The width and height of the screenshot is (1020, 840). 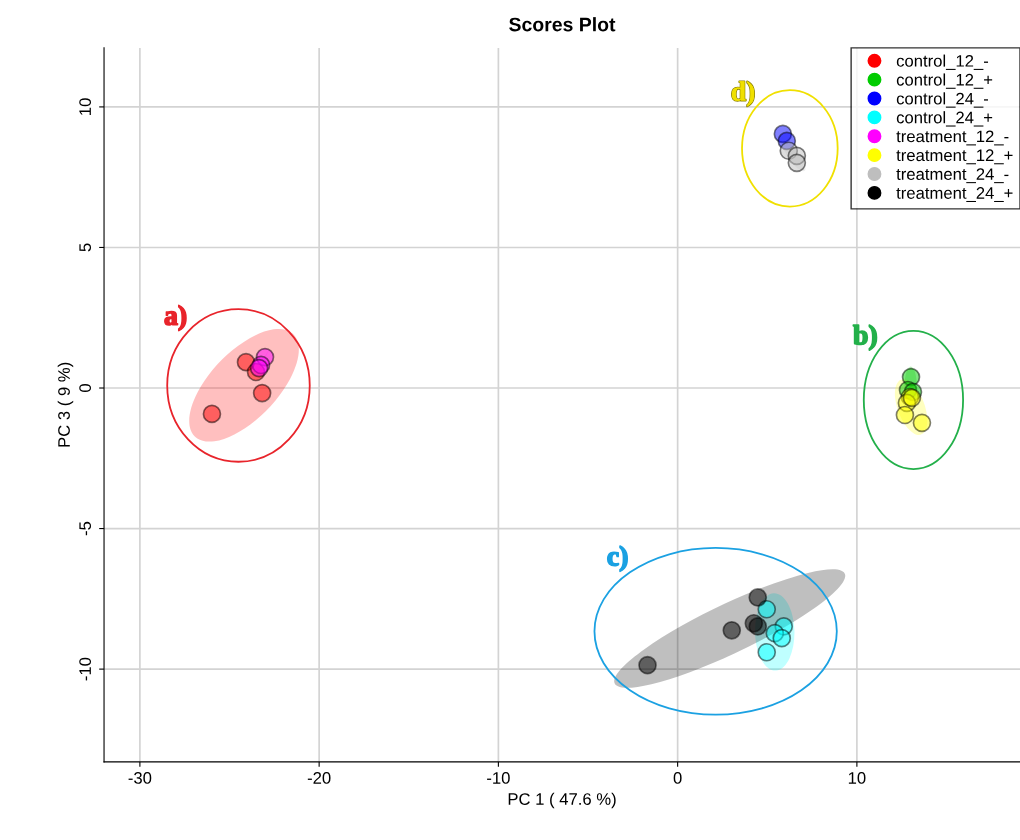 What do you see at coordinates (954, 195) in the screenshot?
I see `legend-label: treatment_24_+` at bounding box center [954, 195].